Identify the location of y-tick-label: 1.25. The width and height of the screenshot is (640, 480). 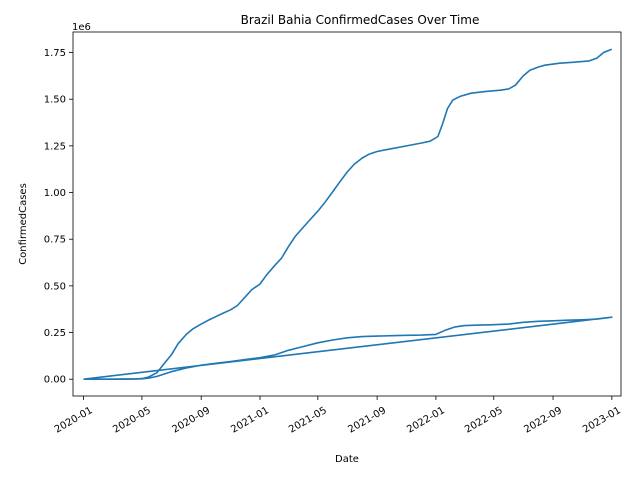
(55, 146).